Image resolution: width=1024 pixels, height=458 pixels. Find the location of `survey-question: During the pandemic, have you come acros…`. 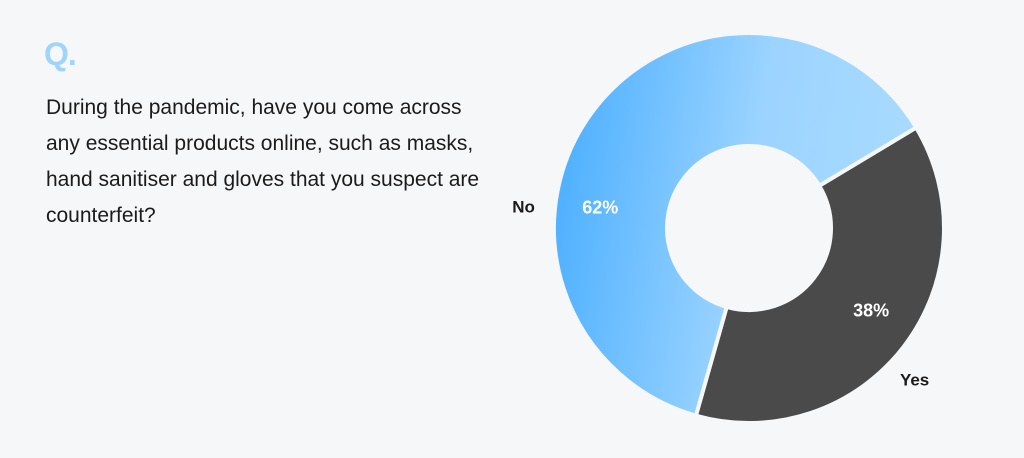

survey-question: During the pandemic, have you come acros… is located at coordinates (263, 161).